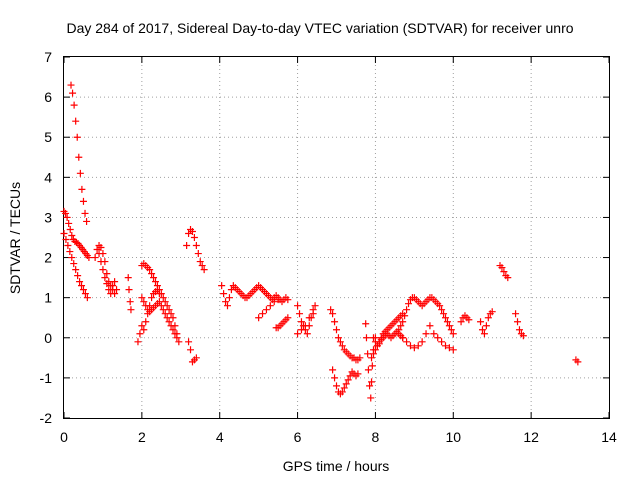  Describe the element at coordinates (48, 258) in the screenshot. I see `y-tick-label: 2` at that location.